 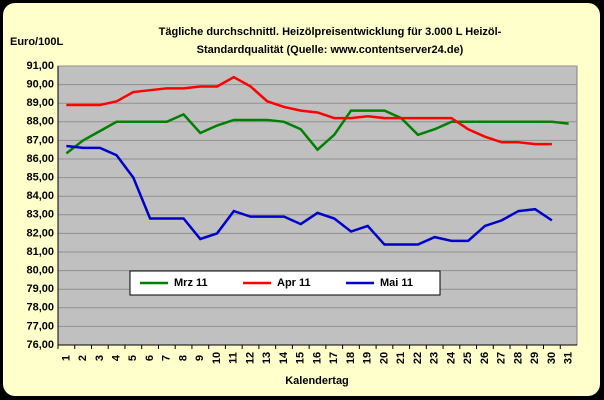 What do you see at coordinates (250, 358) in the screenshot?
I see `x-tick-label: 12` at bounding box center [250, 358].